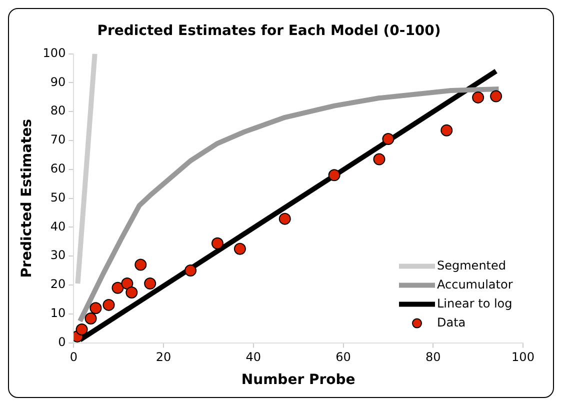 This screenshot has width=564, height=408. I want to click on y-tick-label: 20, so click(58, 284).